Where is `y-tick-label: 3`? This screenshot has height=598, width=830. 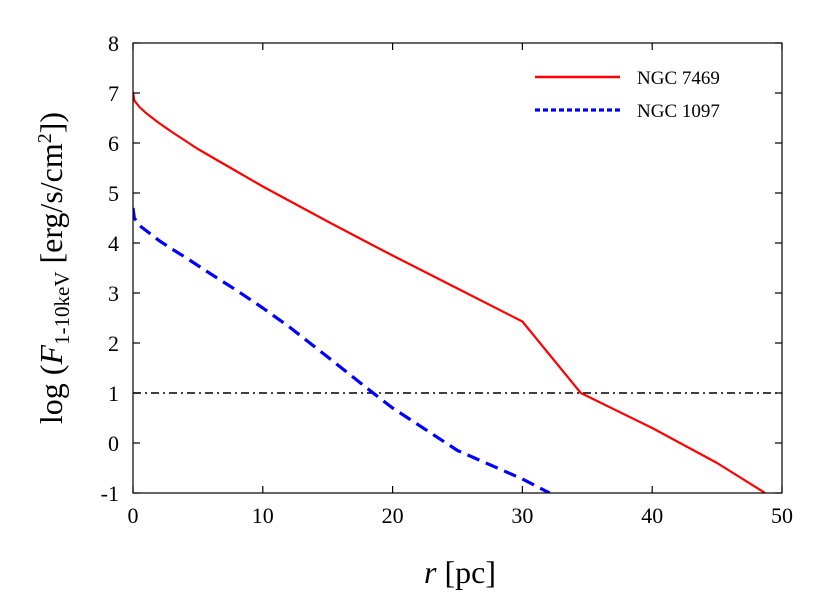
y-tick-label: 3 is located at coordinates (113, 293).